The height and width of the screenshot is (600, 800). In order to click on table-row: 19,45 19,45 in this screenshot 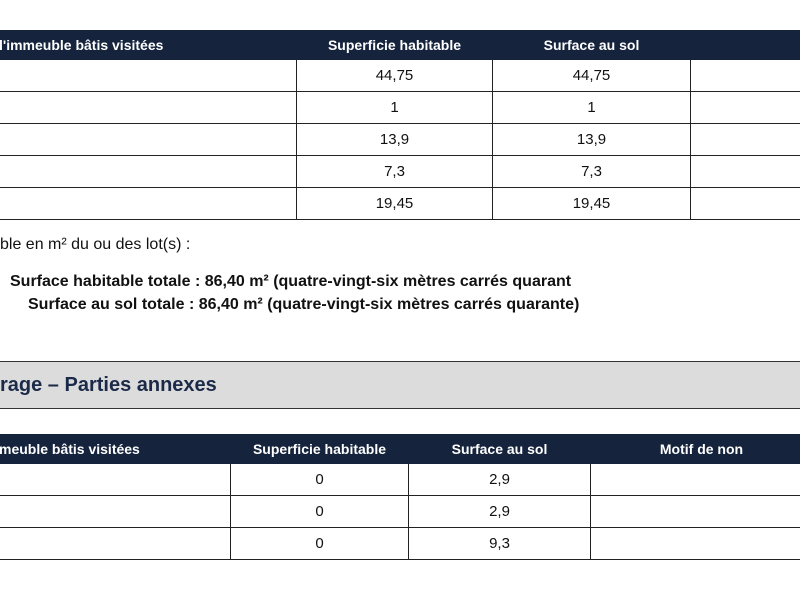, I will do `click(400, 203)`.